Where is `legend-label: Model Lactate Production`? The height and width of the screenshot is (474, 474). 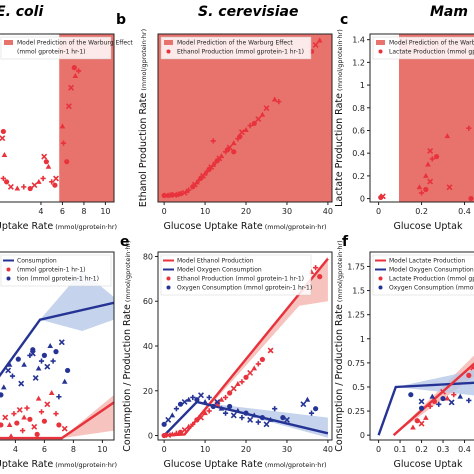
legend-label: Model Lactate Production is located at coordinates (427, 261).